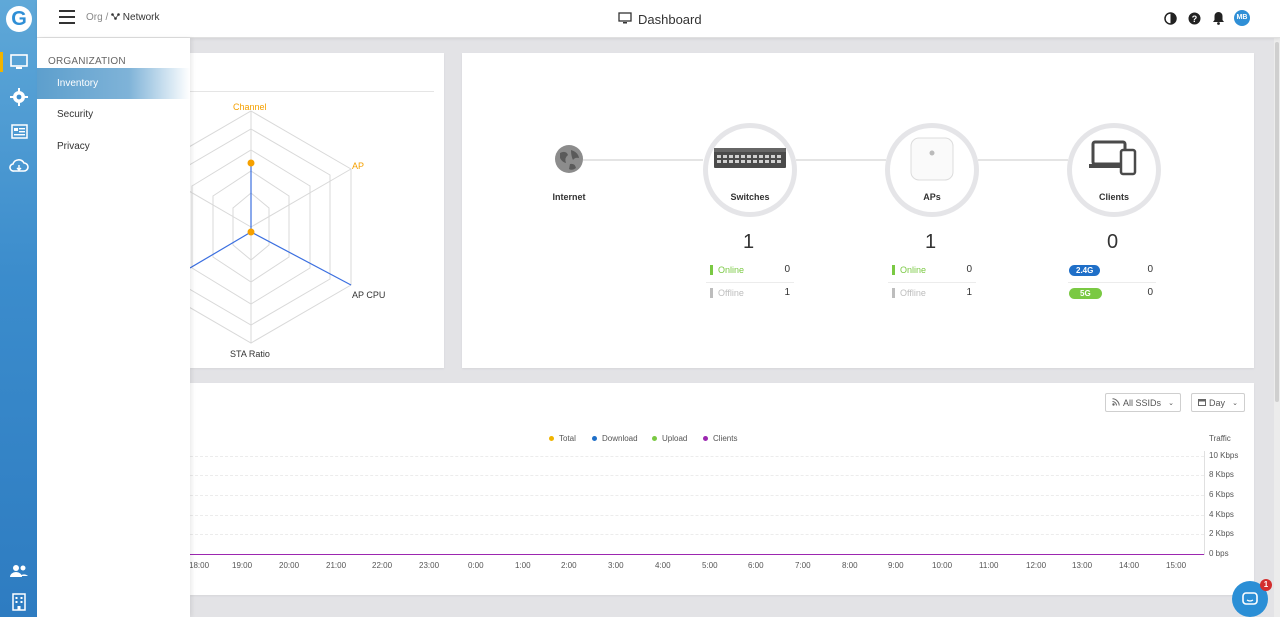 This screenshot has width=1280, height=617. I want to click on menu-item-inventory: Inventory, so click(113, 83).